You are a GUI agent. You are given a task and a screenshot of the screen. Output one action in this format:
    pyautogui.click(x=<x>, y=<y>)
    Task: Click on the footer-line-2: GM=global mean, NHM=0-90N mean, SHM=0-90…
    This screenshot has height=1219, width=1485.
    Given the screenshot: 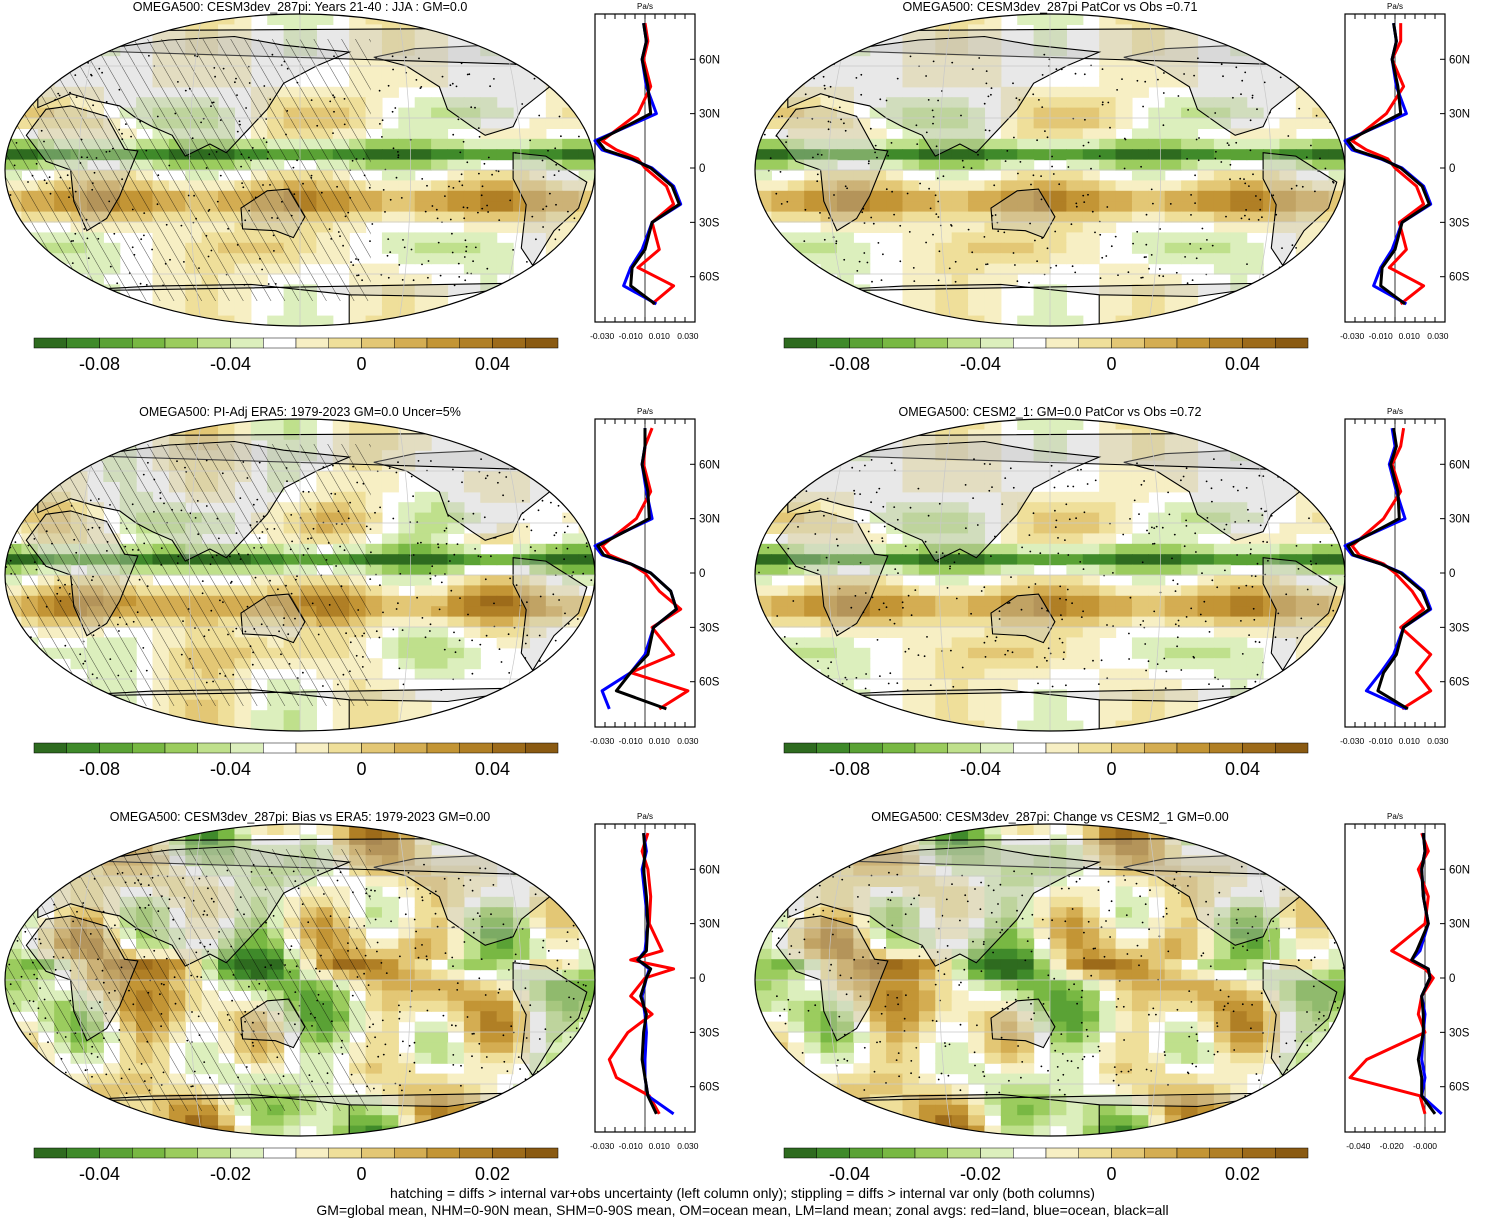 What is the action you would take?
    pyautogui.click(x=742, y=1210)
    